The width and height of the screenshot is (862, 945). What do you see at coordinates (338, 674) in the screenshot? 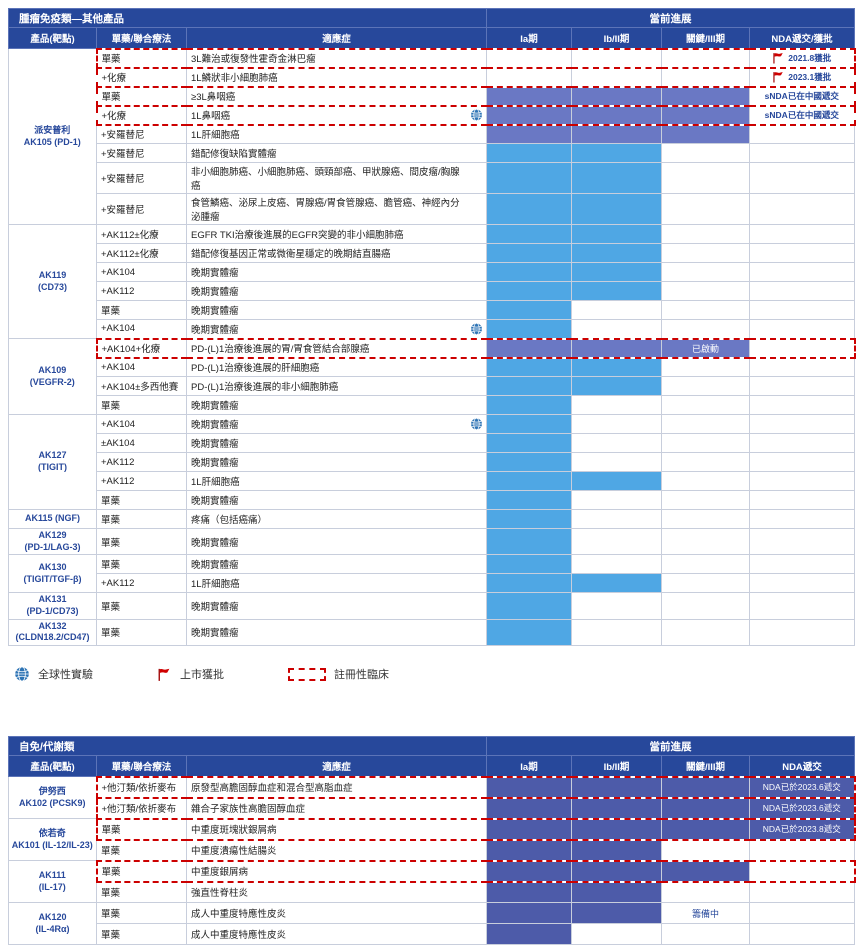
I see `legend-registrational: 註冊性臨床` at bounding box center [338, 674].